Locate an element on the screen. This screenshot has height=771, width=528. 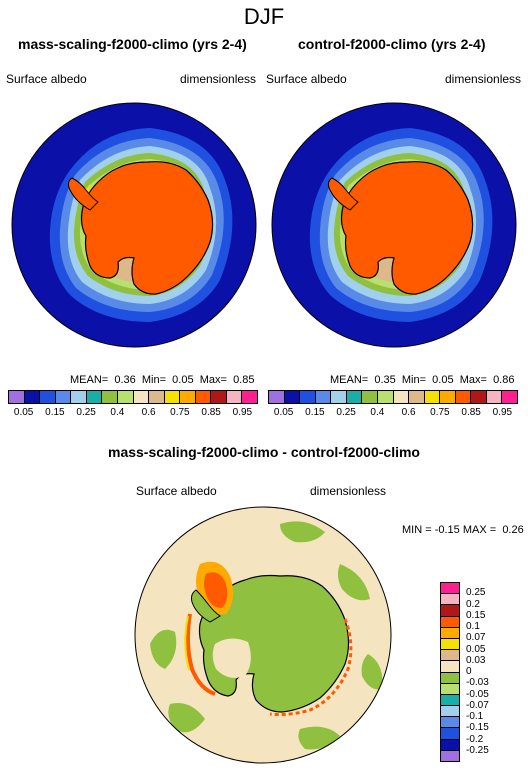
colorbar-tick-label: 0.05 is located at coordinates (283, 412).